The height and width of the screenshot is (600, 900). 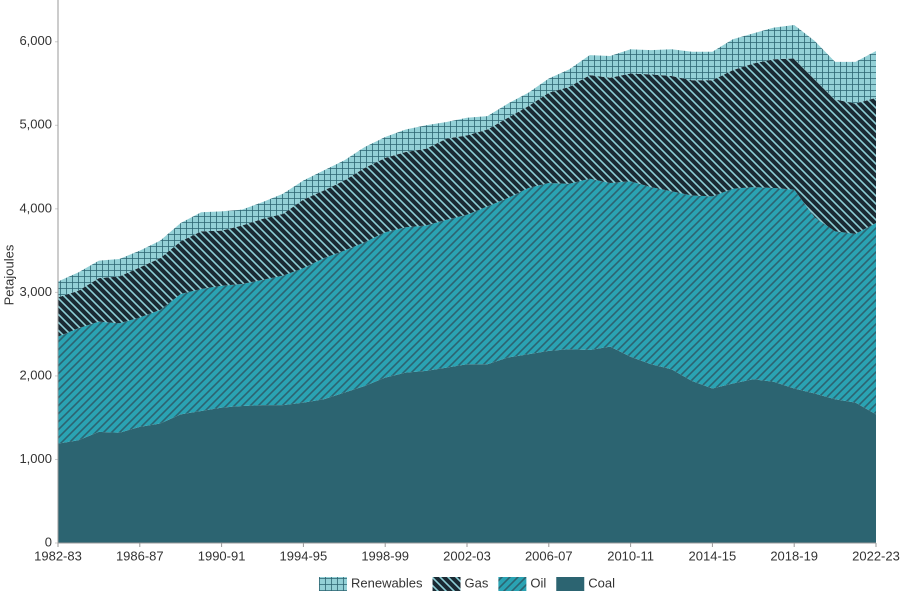 What do you see at coordinates (35, 124) in the screenshot?
I see `y-tick-label: 5,000` at bounding box center [35, 124].